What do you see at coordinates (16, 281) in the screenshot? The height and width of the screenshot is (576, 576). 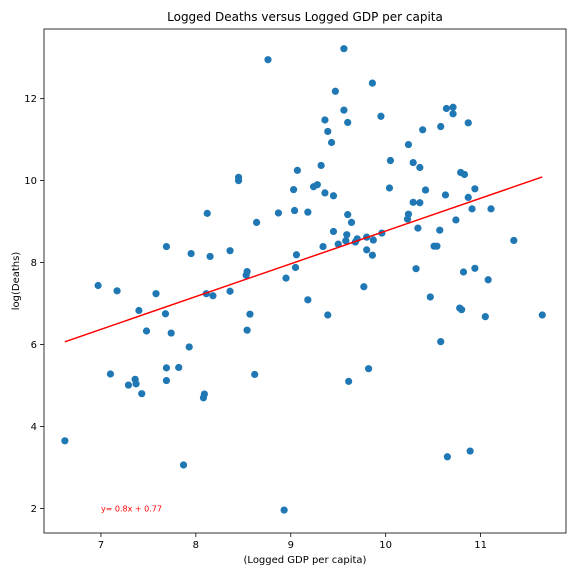 I see `y-axis-label: log(Deaths)` at bounding box center [16, 281].